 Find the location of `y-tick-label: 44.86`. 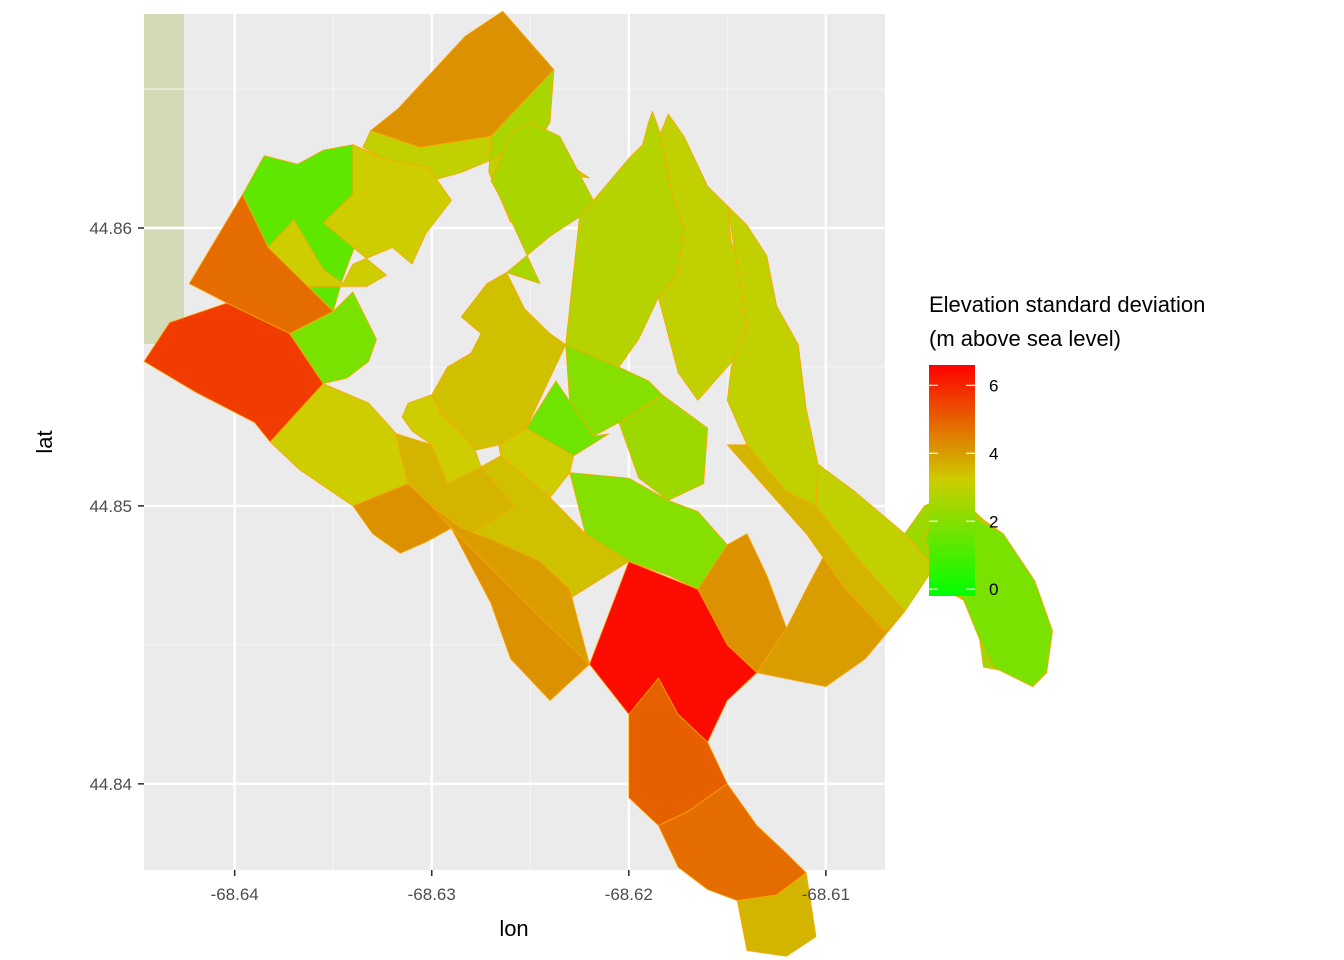

y-tick-label: 44.86 is located at coordinates (110, 228).